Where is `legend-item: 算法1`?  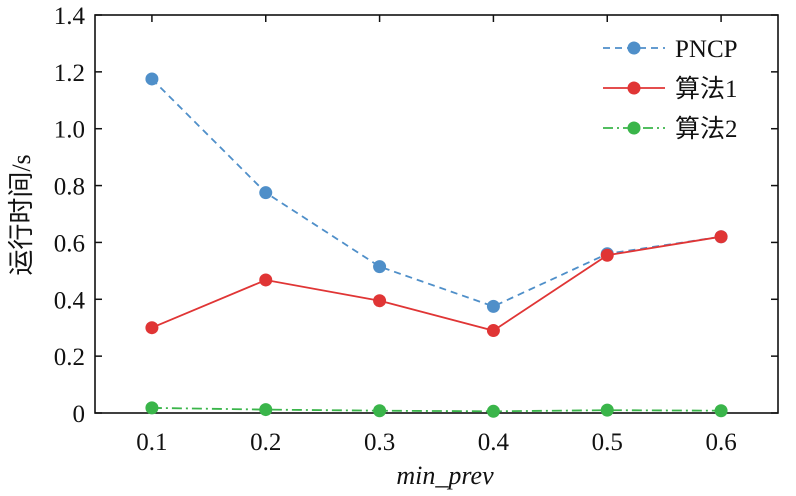
legend-item: 算法1 is located at coordinates (670, 89).